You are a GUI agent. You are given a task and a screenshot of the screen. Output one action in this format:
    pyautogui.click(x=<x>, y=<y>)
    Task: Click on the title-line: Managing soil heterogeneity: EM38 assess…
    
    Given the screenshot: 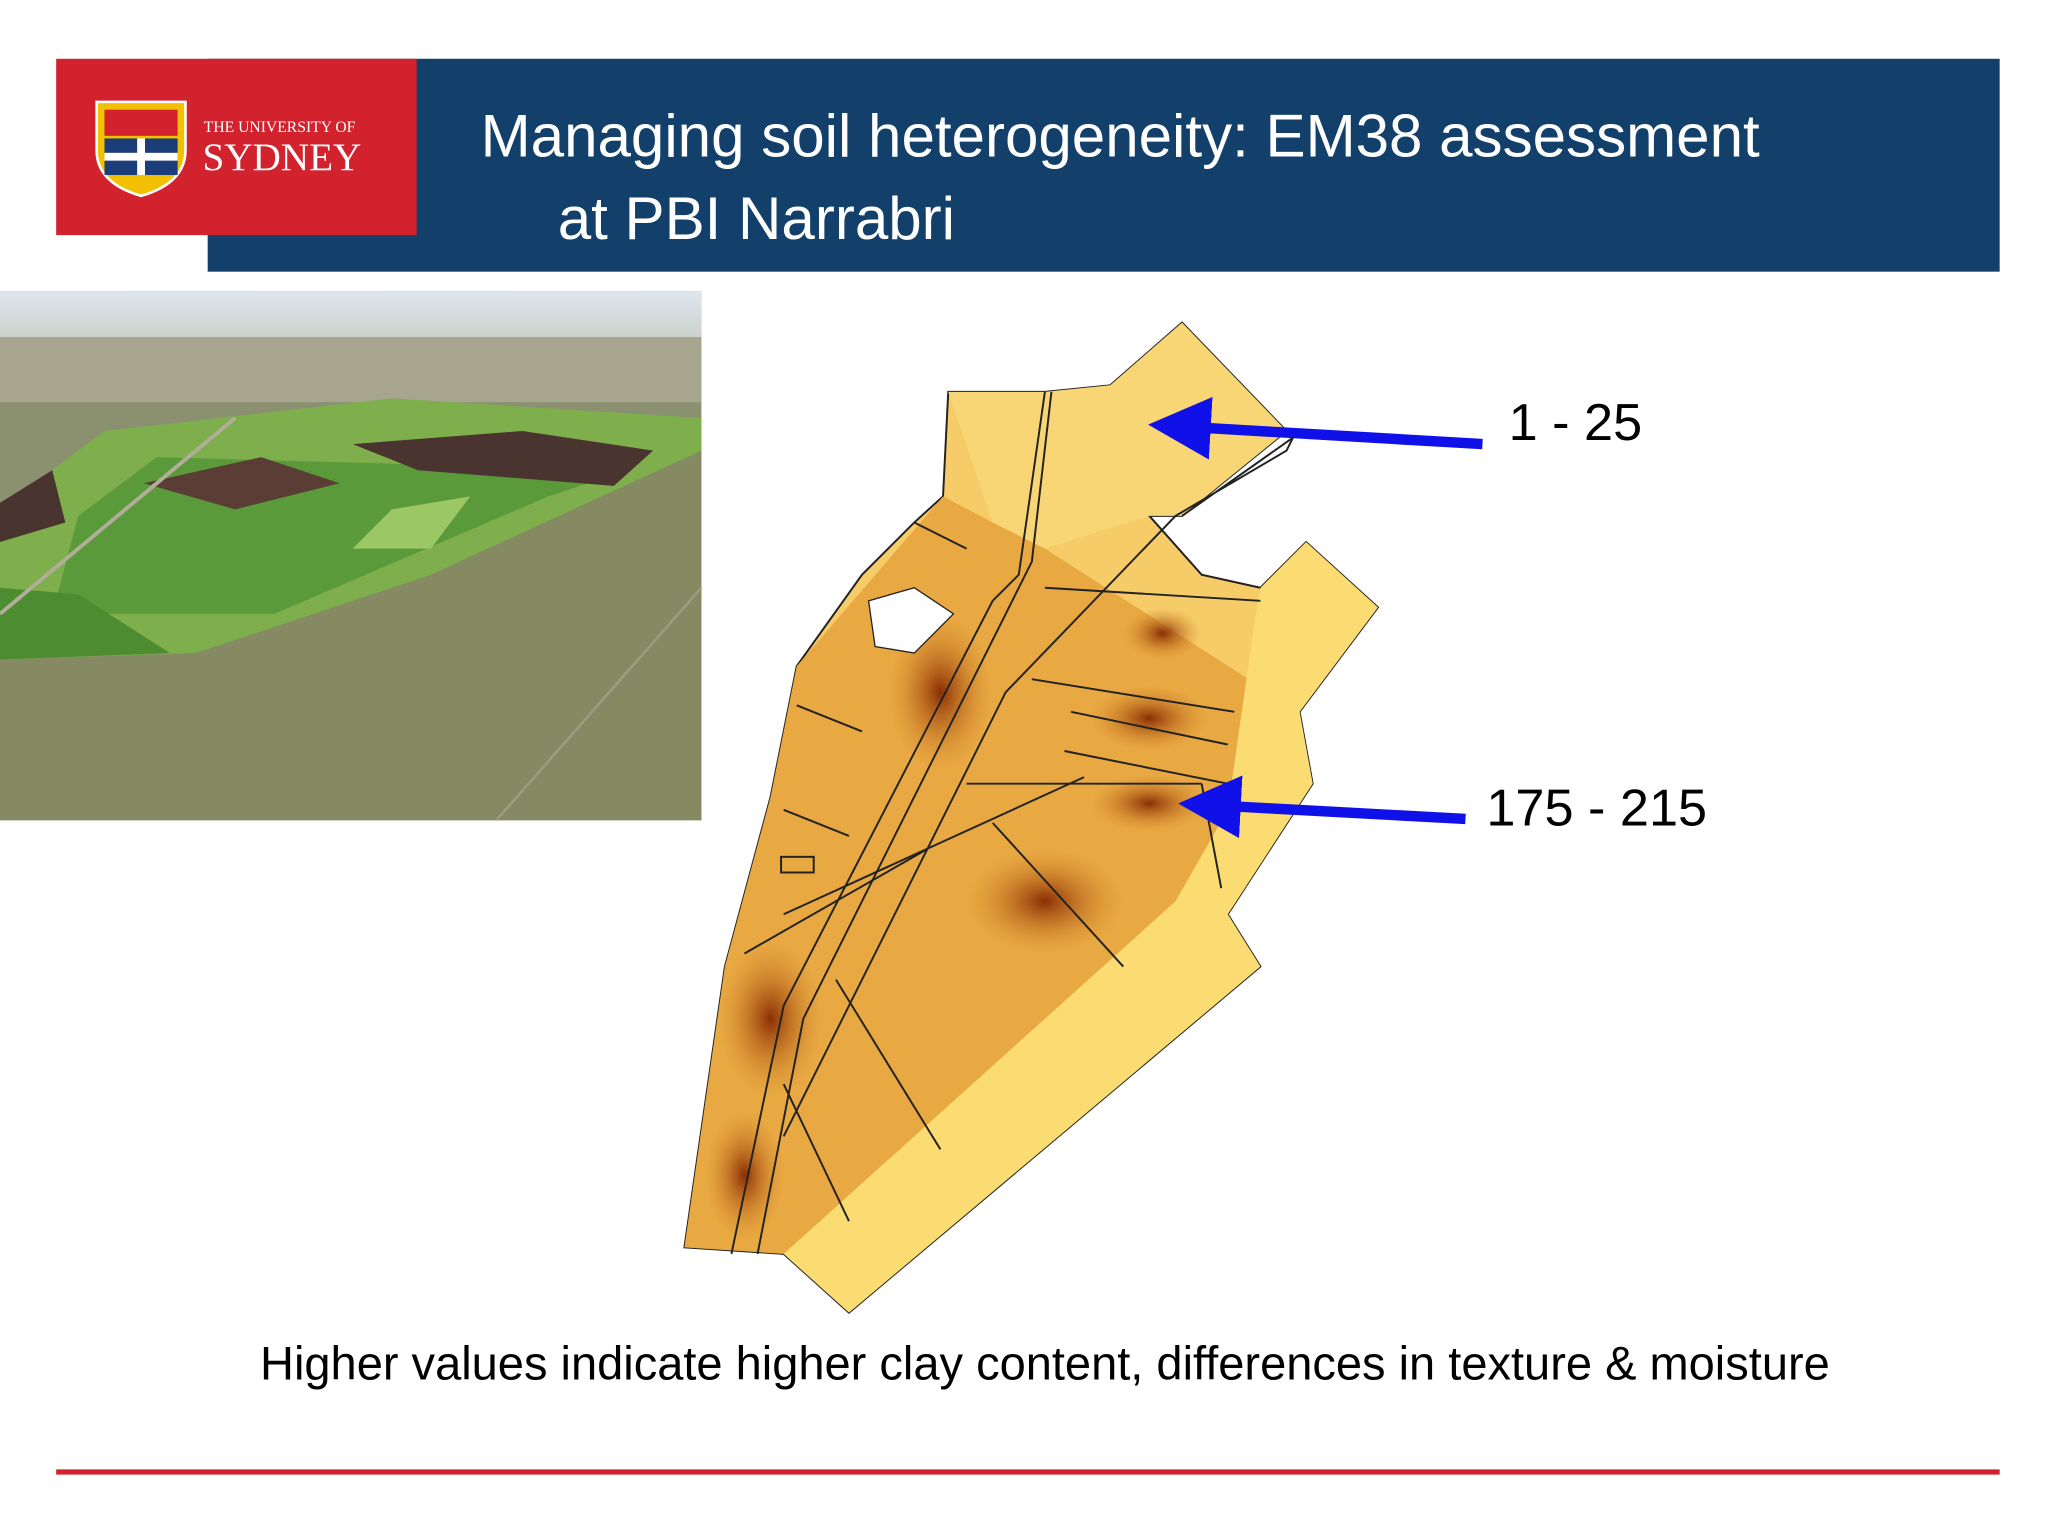 What is the action you would take?
    pyautogui.click(x=1120, y=136)
    